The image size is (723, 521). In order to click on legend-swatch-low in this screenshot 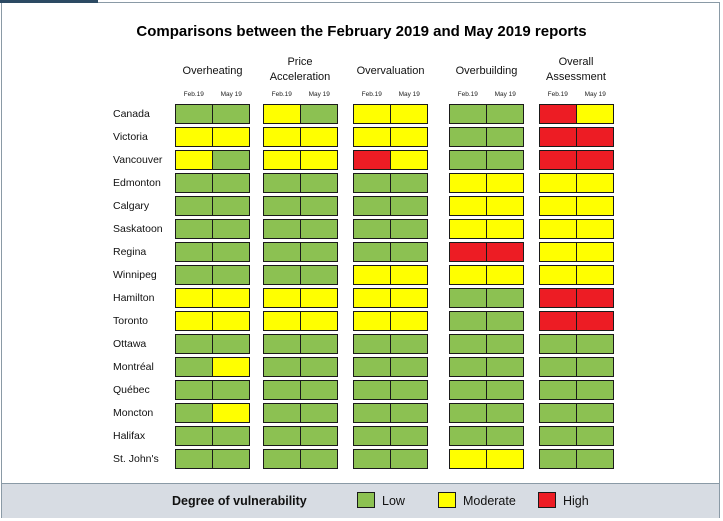, I will do `click(366, 500)`.